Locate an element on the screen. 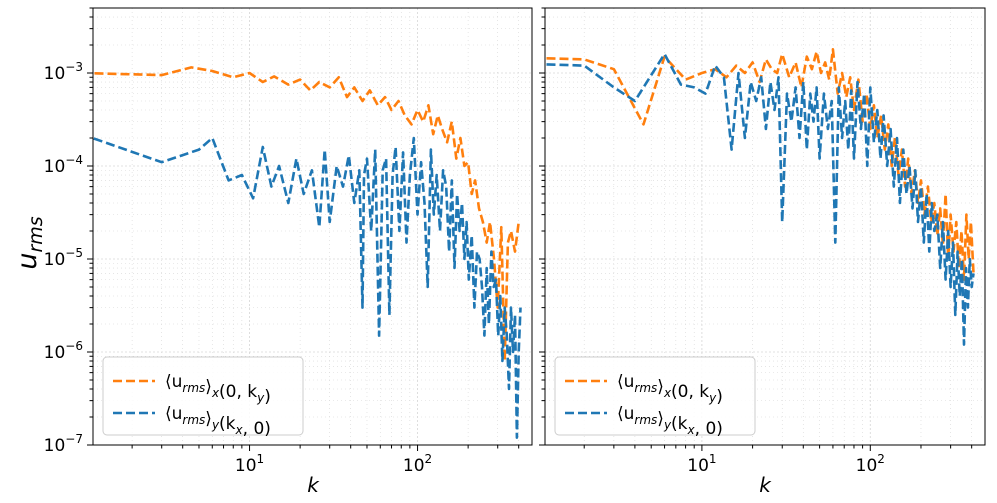 The image size is (997, 503). right-x-axis-label: k is located at coordinates (765, 485).